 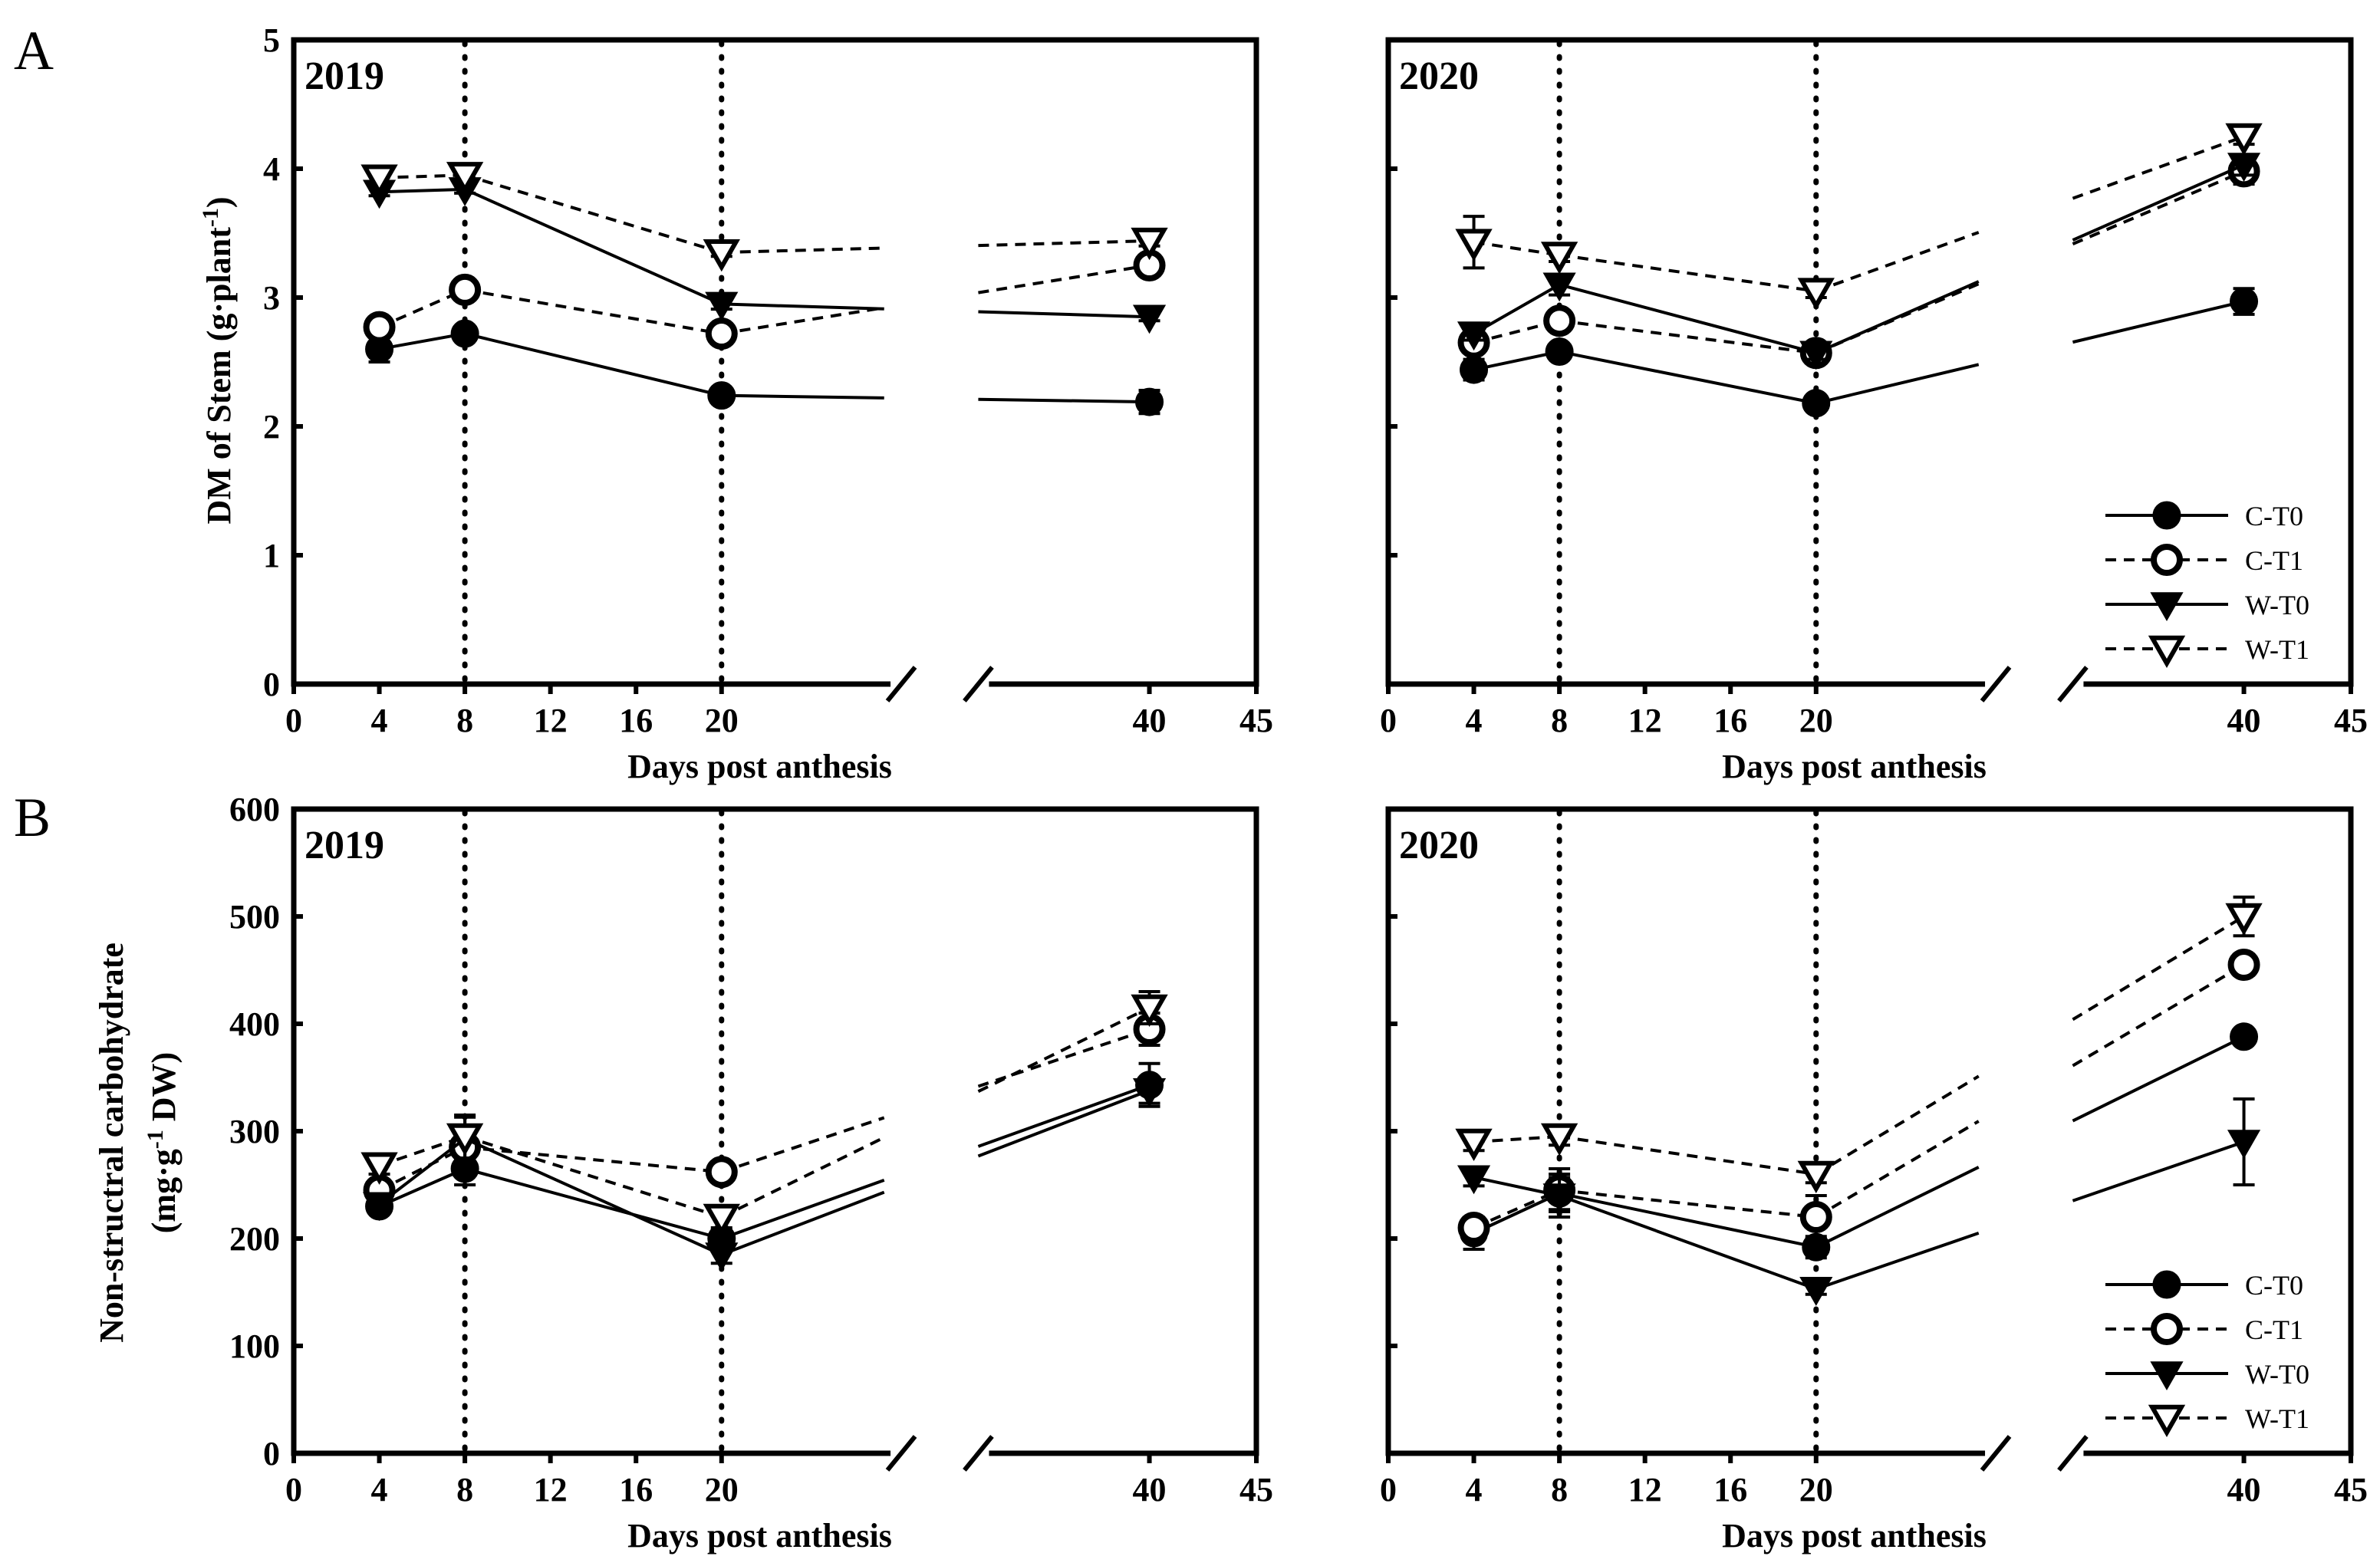 What do you see at coordinates (32, 818) in the screenshot?
I see `panel-label-b: B` at bounding box center [32, 818].